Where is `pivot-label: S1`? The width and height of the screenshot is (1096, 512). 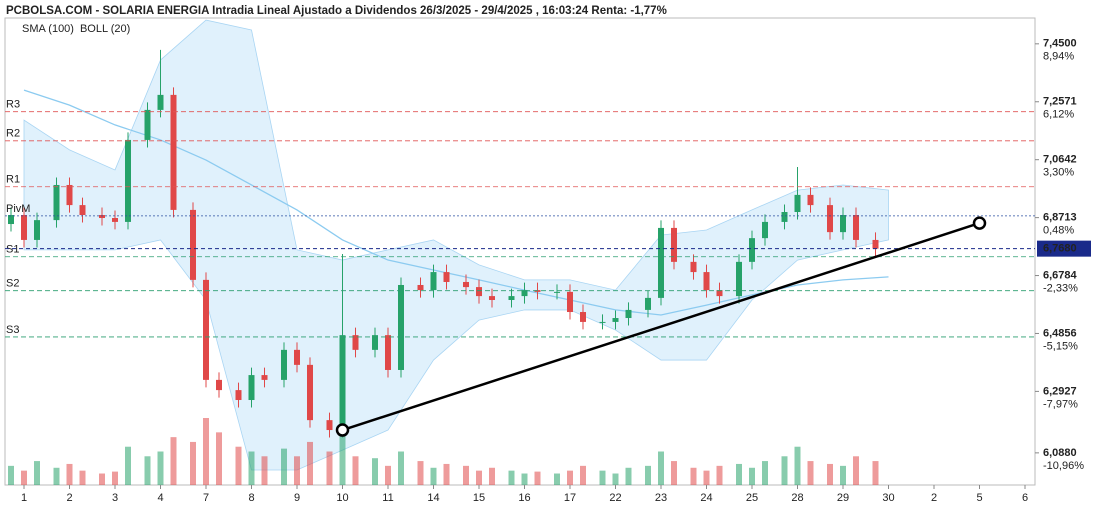
pivot-label: S1 is located at coordinates (12, 250).